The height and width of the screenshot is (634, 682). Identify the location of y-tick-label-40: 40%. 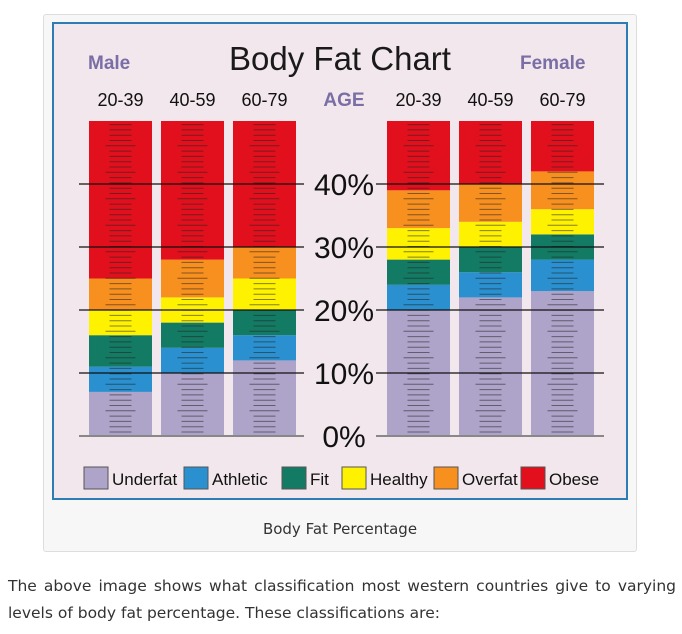
(344, 185).